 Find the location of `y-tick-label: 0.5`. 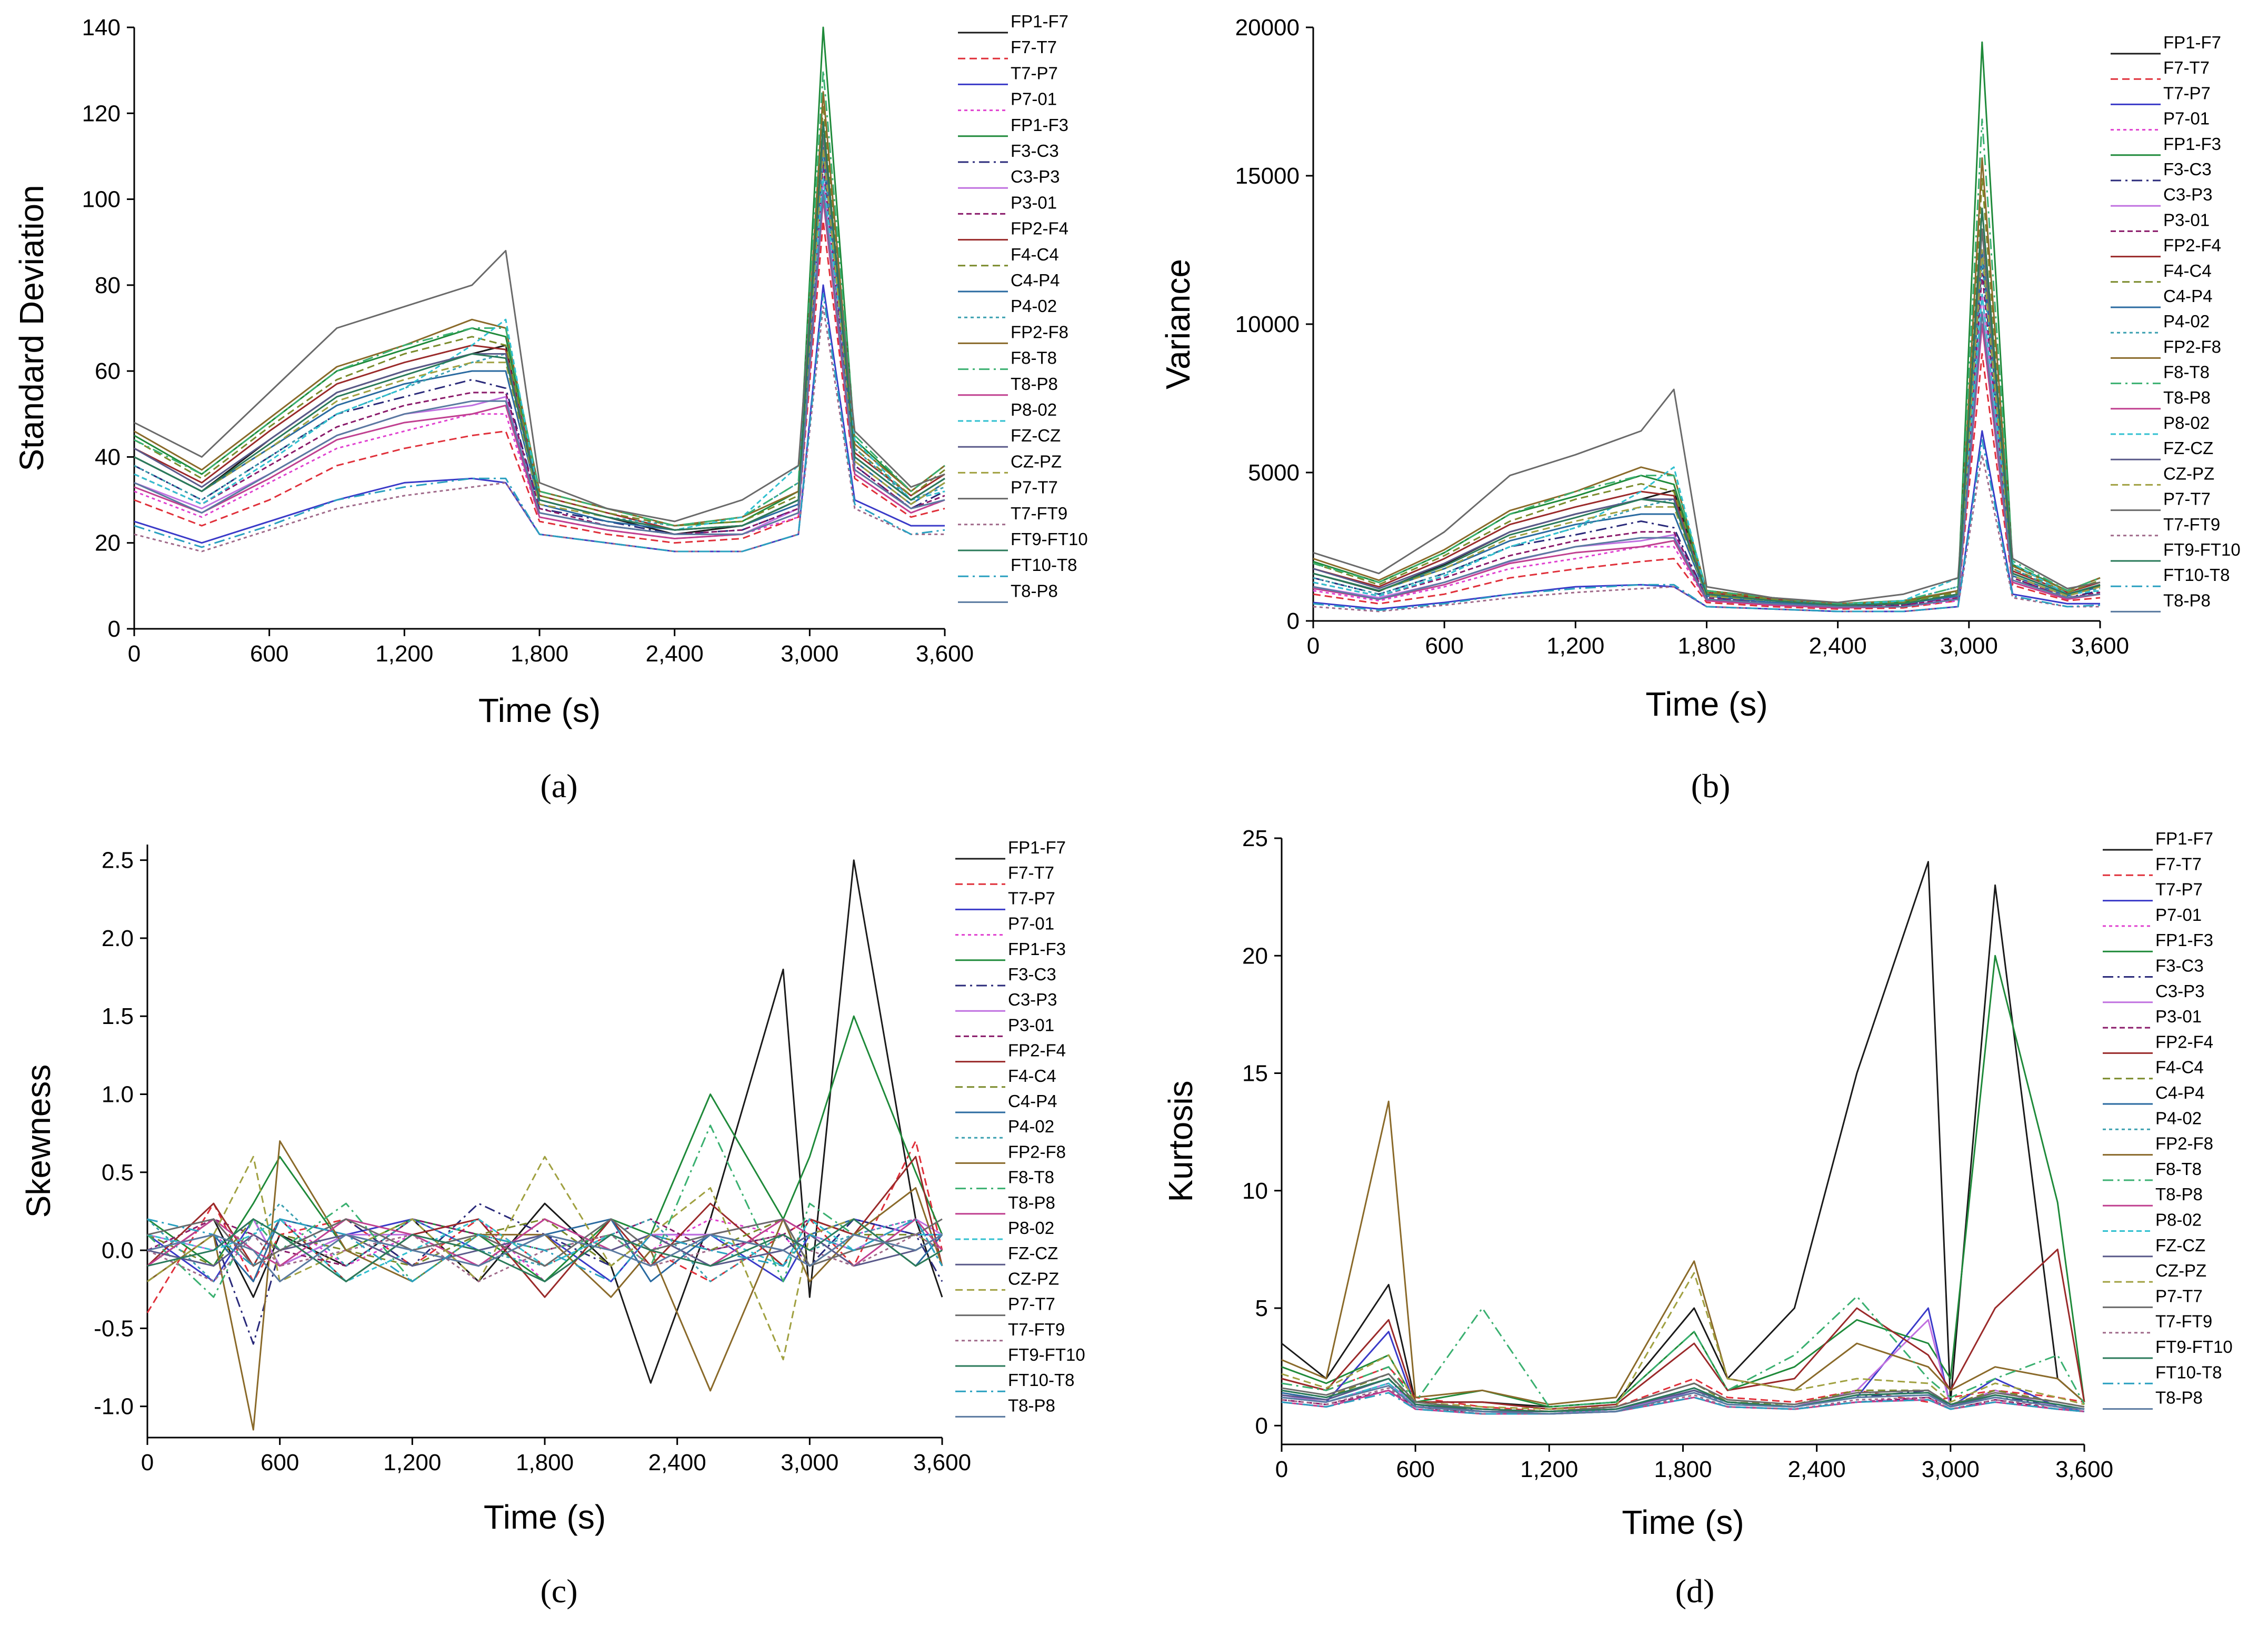

y-tick-label: 0.5 is located at coordinates (118, 1173).